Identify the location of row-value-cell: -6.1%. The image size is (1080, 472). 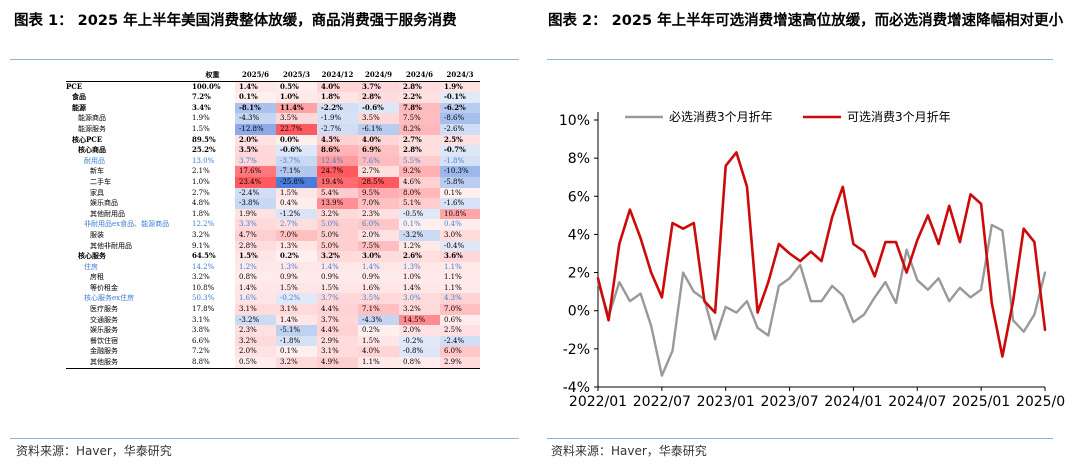
(378, 129).